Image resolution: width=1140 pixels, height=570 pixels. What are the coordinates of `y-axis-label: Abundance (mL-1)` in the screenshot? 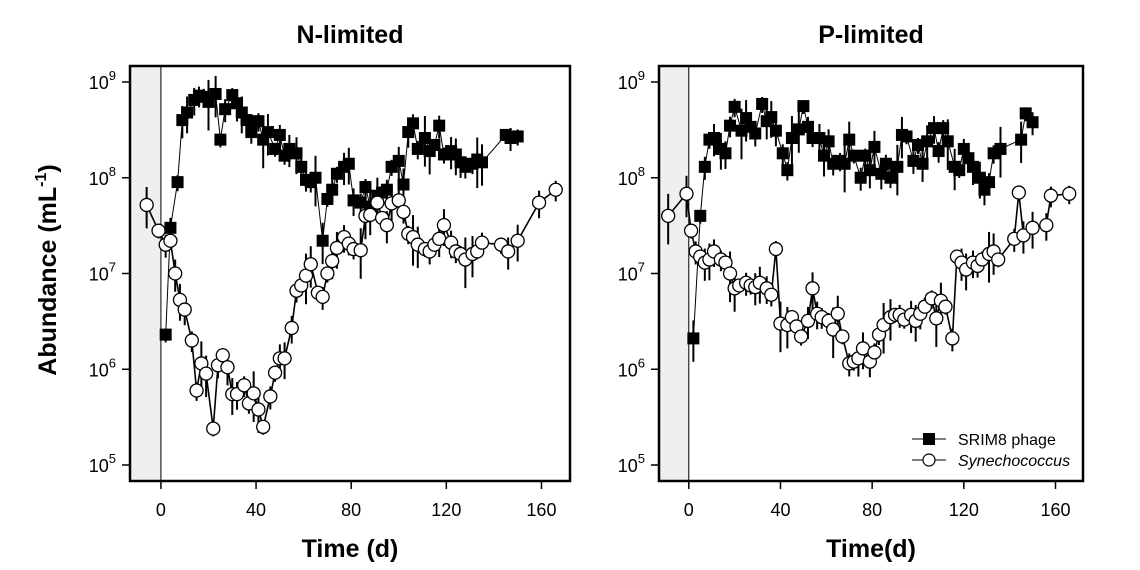 It's located at (47, 269).